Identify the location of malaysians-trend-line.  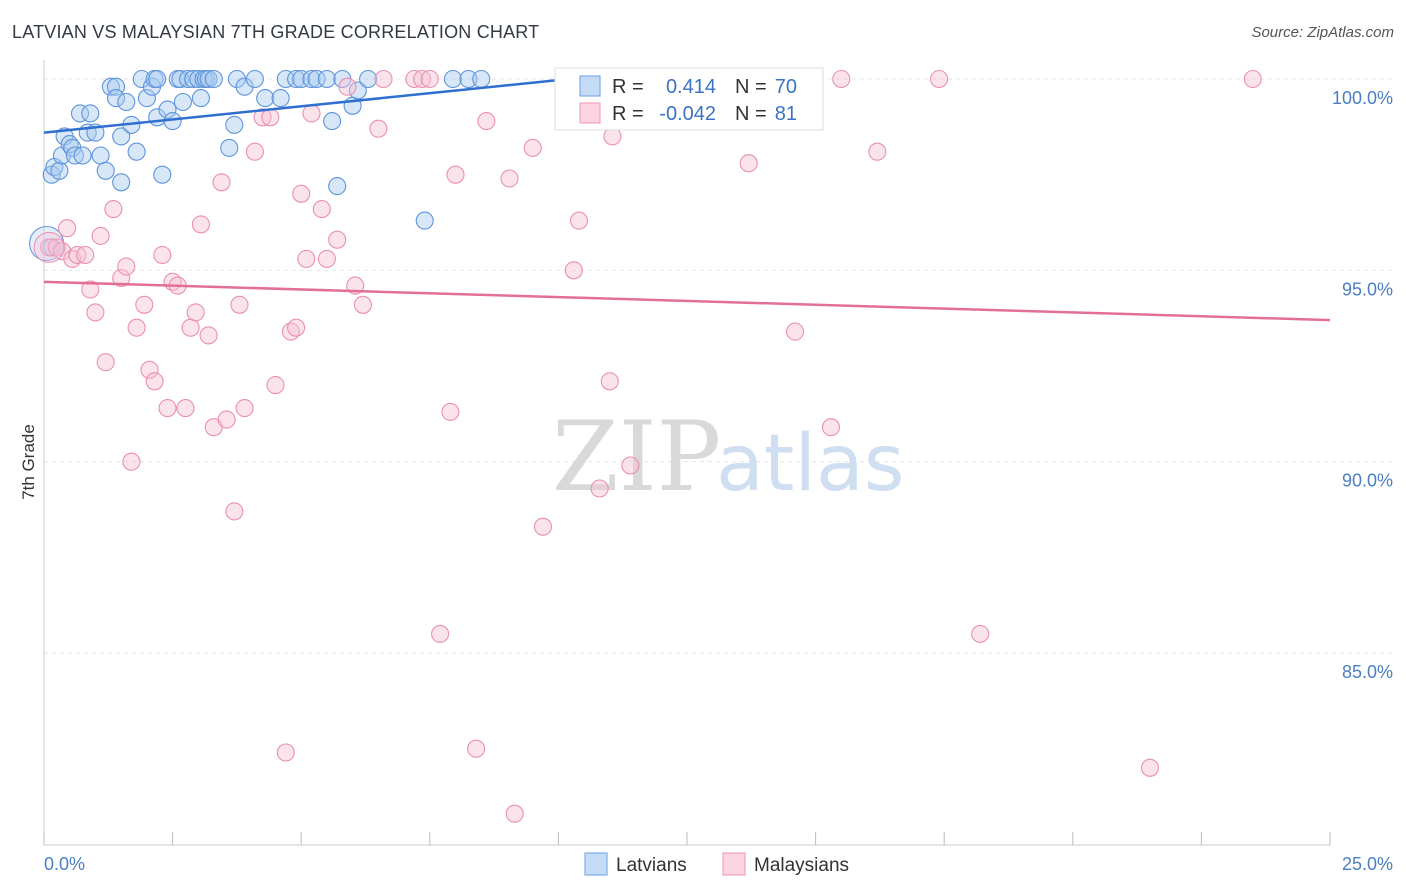
(687, 301).